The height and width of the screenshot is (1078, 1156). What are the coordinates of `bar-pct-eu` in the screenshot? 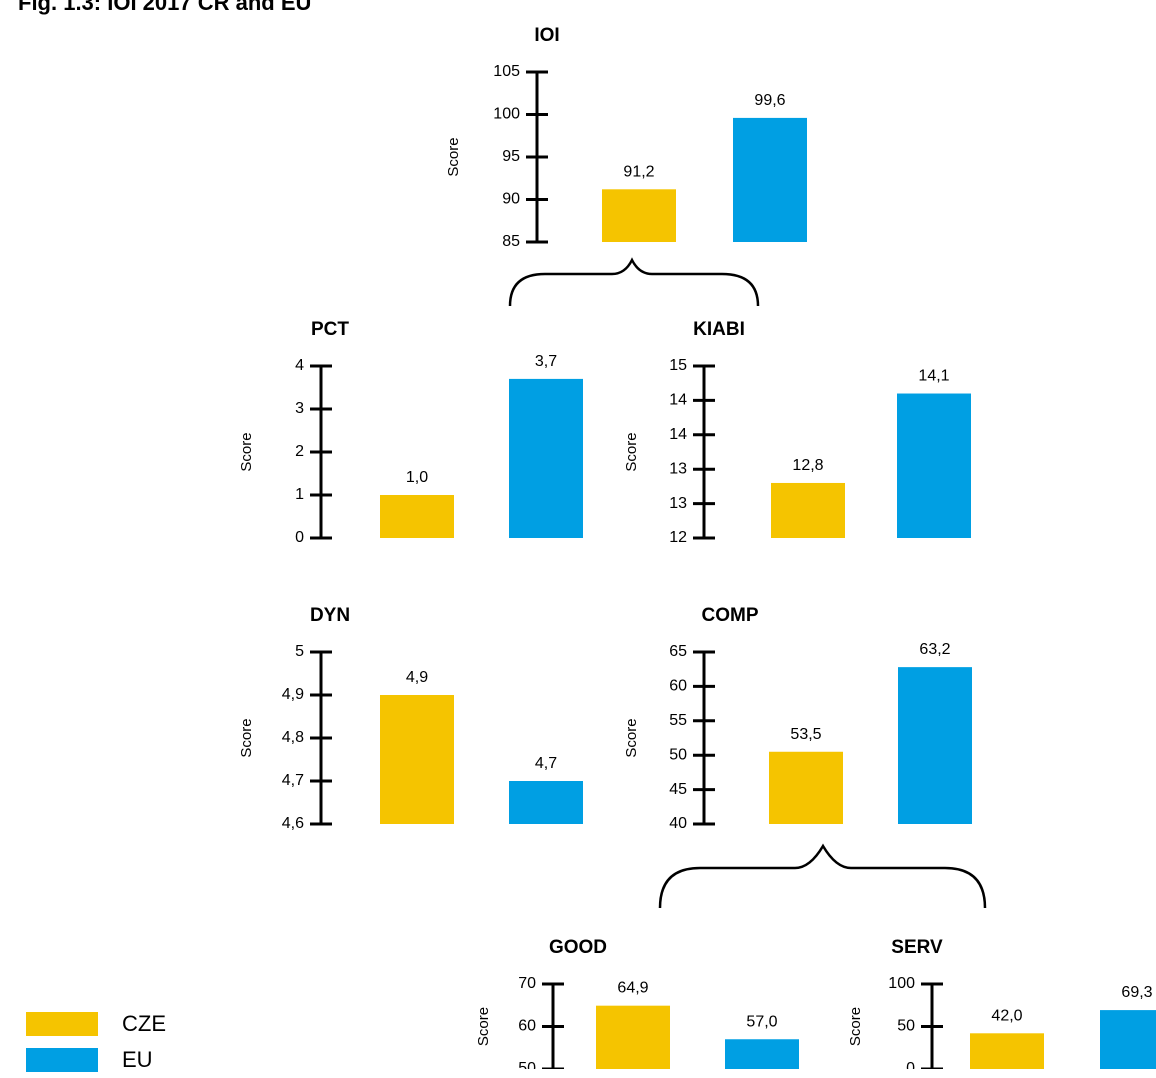 It's located at (546, 458).